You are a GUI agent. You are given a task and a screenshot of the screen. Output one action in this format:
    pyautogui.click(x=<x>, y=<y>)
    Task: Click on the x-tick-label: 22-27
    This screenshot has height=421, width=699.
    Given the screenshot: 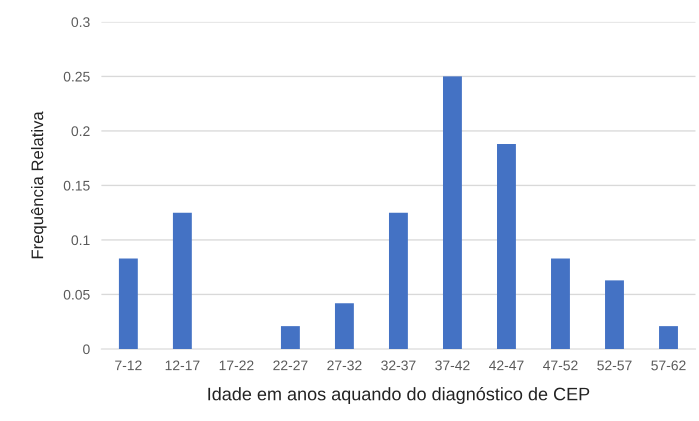 What is the action you would take?
    pyautogui.click(x=290, y=365)
    